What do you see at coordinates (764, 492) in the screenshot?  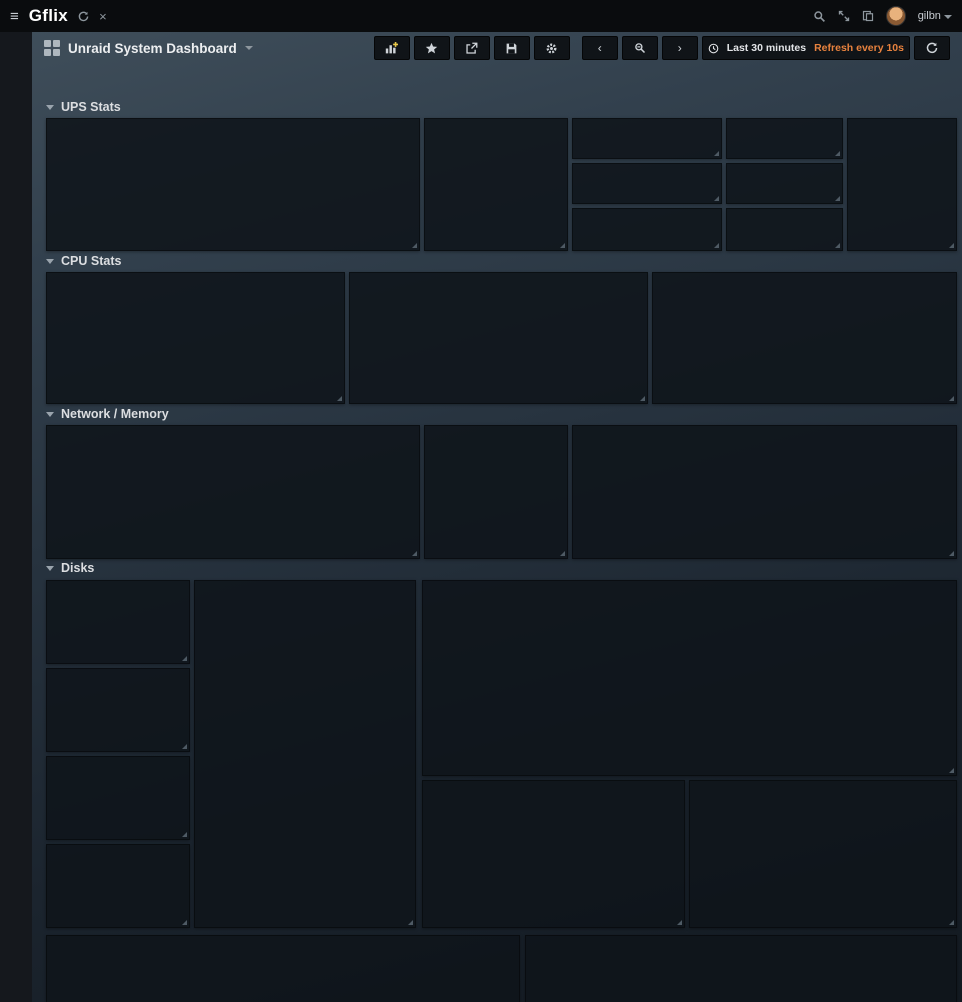 I see `panel-memory` at bounding box center [764, 492].